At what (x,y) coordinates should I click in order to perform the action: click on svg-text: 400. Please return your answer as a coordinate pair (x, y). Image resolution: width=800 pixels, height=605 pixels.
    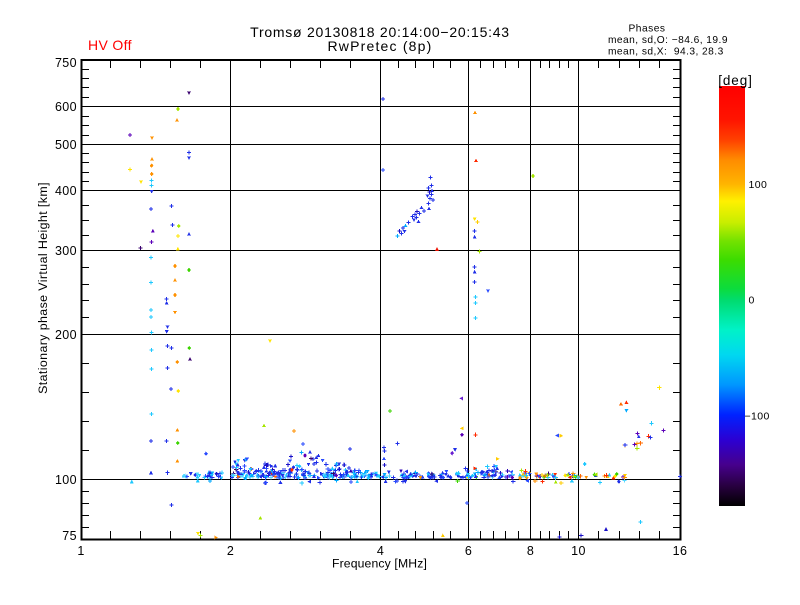
    Looking at the image, I should click on (66, 191).